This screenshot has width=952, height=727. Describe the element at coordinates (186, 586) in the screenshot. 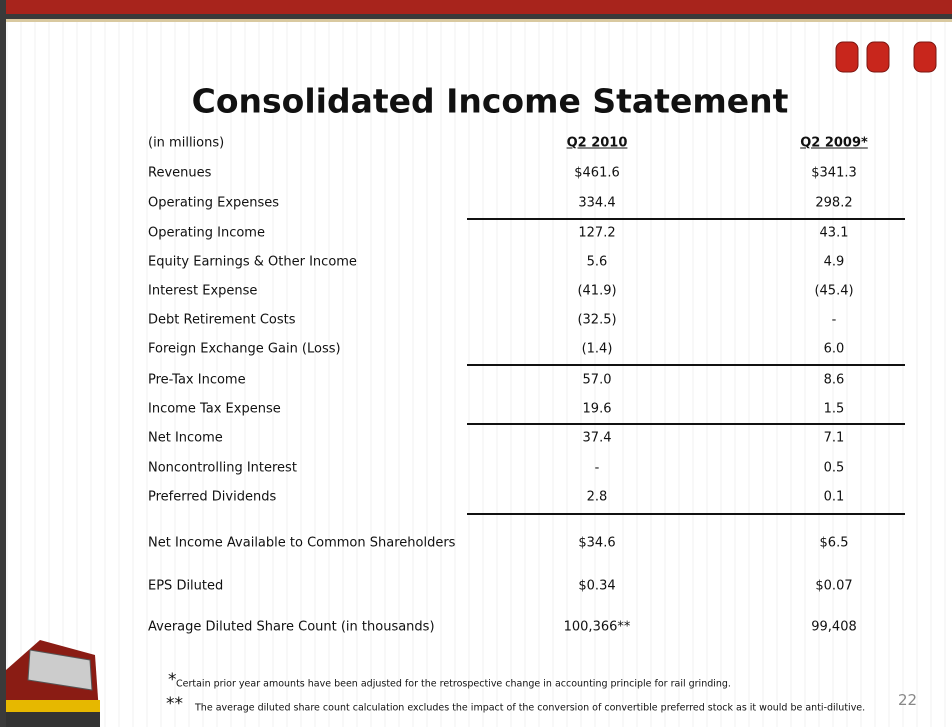

I see `row-label: EPS Diluted` at that location.